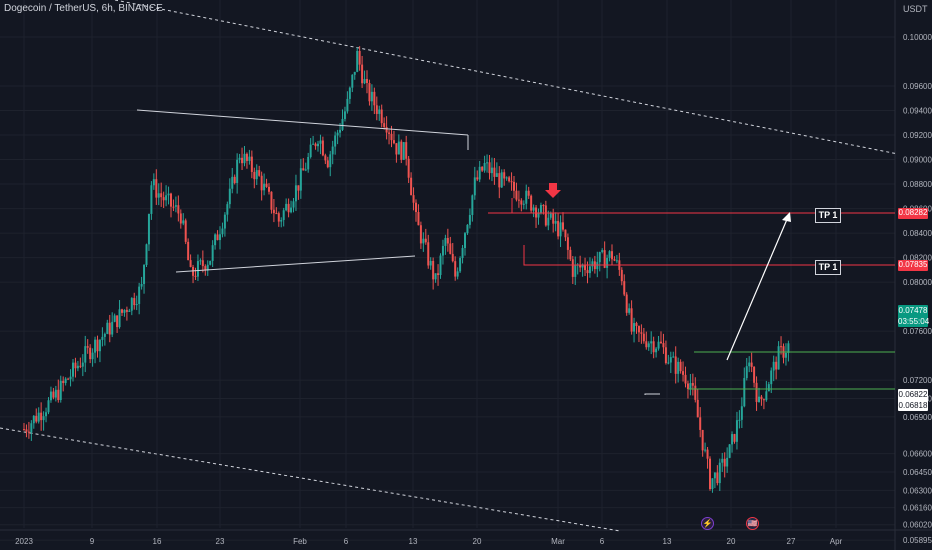 This screenshot has height=550, width=932. Describe the element at coordinates (913, 405) in the screenshot. I see `level-b-value: 0.06818` at that location.